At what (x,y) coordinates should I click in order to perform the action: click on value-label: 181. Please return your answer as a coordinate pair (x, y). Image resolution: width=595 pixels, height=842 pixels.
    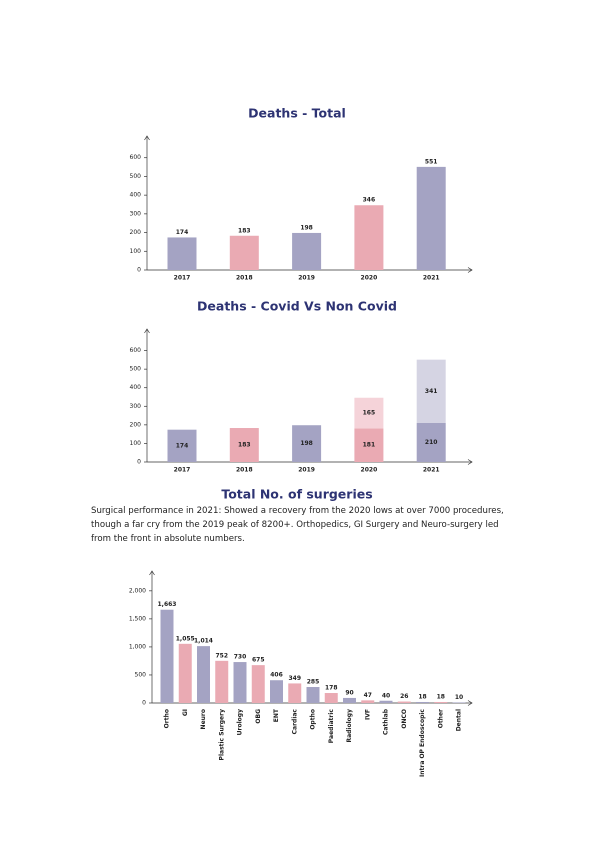
    Looking at the image, I should click on (369, 445).